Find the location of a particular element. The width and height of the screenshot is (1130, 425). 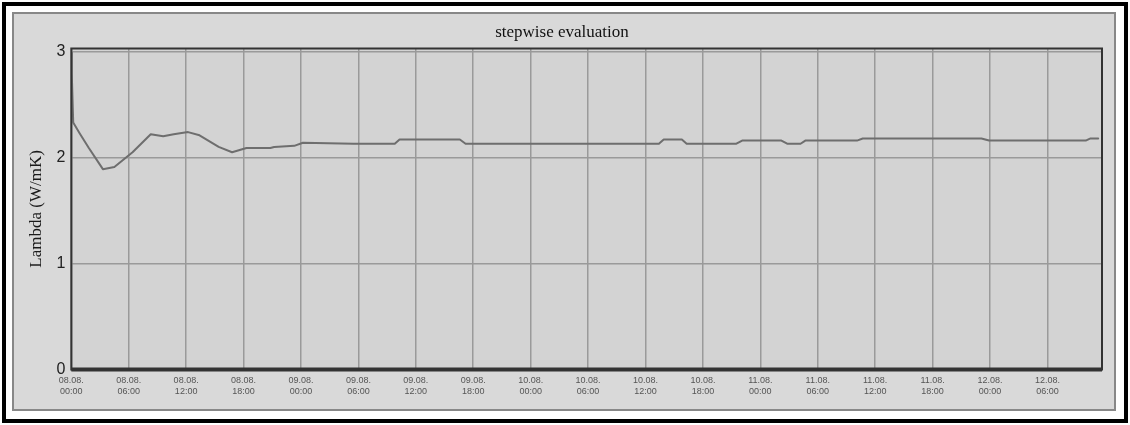

x-tick-label: 11.08. 18:00 is located at coordinates (932, 386).